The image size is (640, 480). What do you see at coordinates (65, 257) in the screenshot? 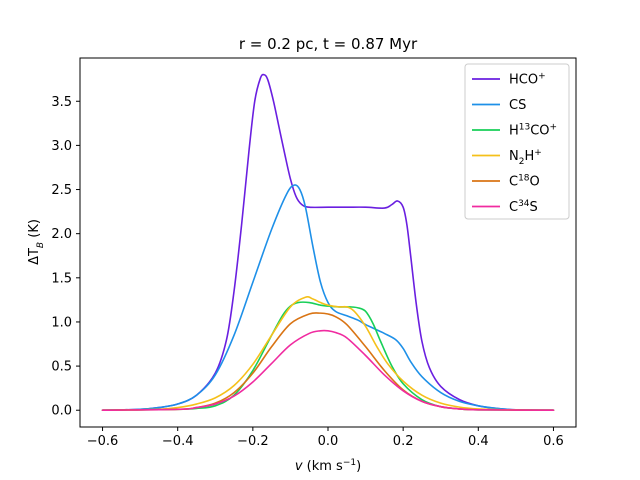
I see `y-axis-ticks: 0.0 0.5 1.0 1.5 2.0 2.5 3.0 3.5` at bounding box center [65, 257].